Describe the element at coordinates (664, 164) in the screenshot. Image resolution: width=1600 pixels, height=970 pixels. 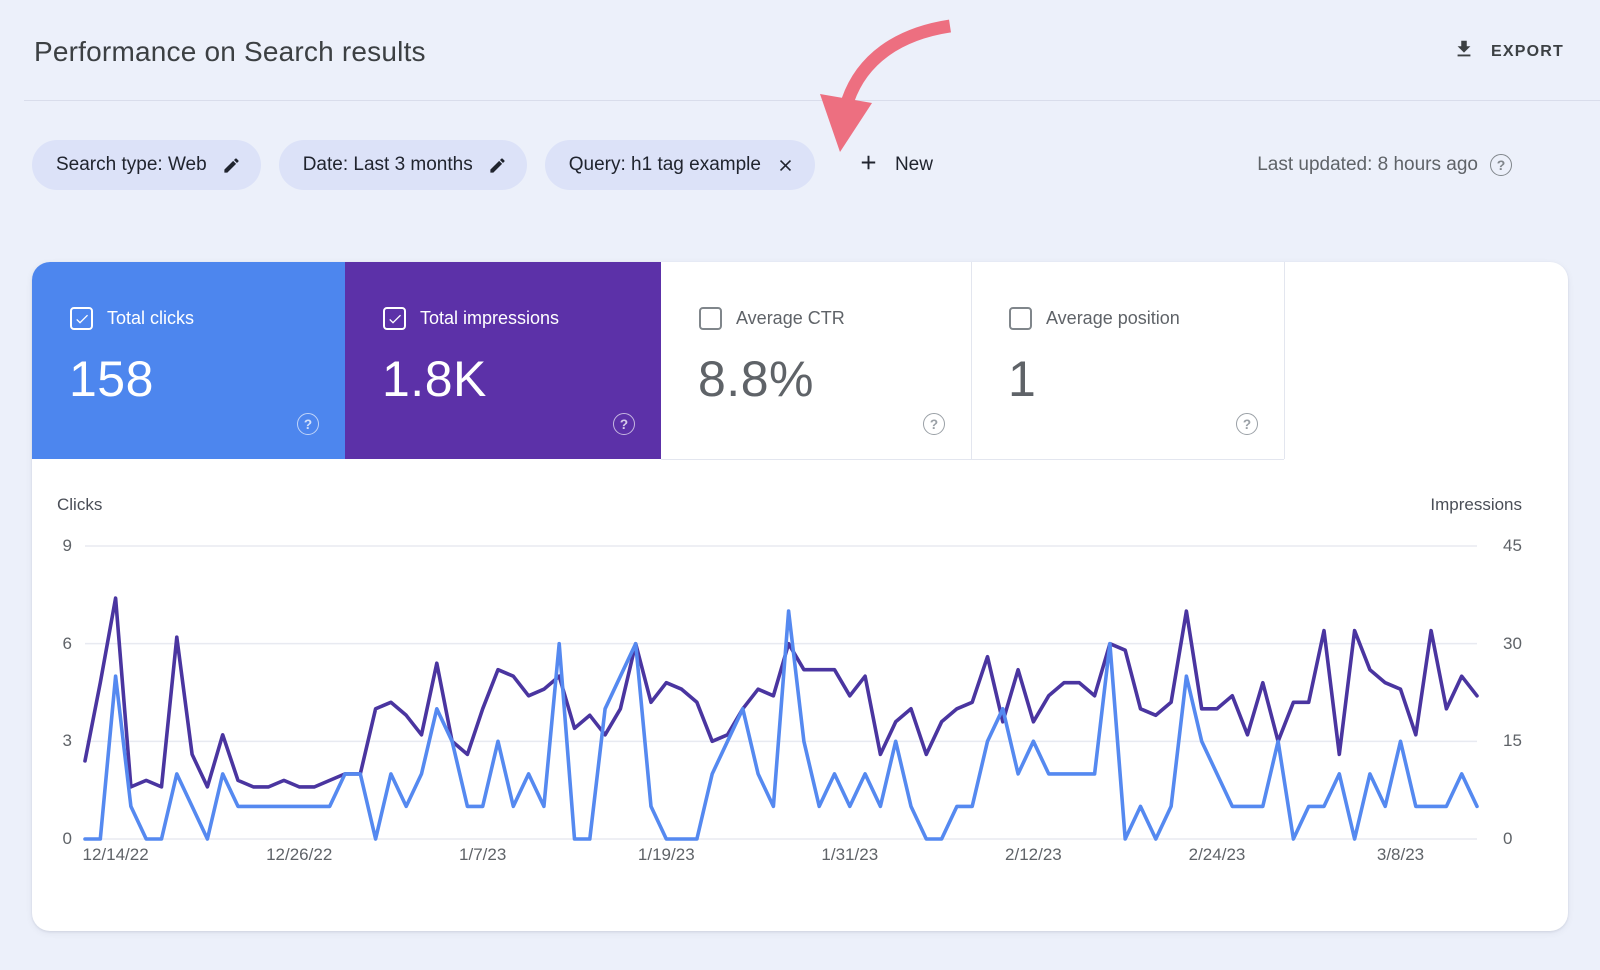
I see `query-filter-chip-label: Query: h1 tag example` at that location.